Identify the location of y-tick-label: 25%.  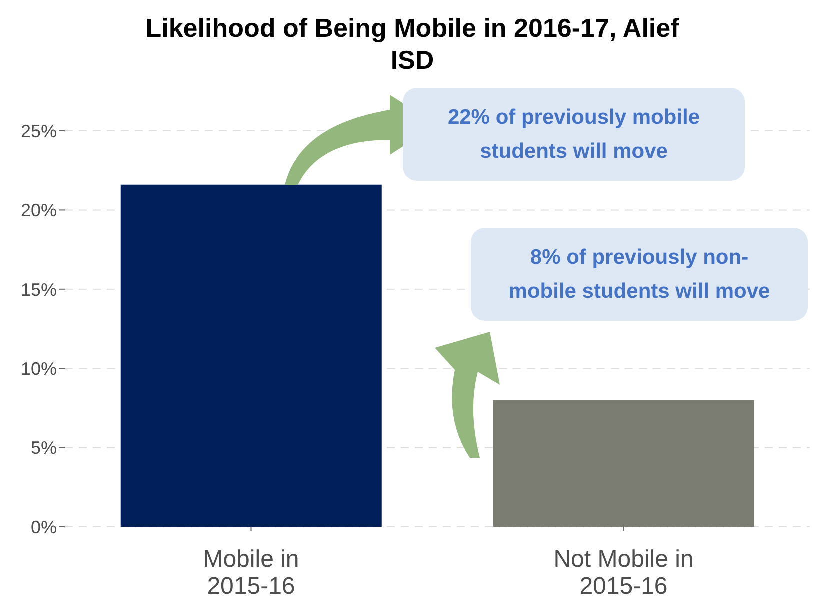
(38, 131).